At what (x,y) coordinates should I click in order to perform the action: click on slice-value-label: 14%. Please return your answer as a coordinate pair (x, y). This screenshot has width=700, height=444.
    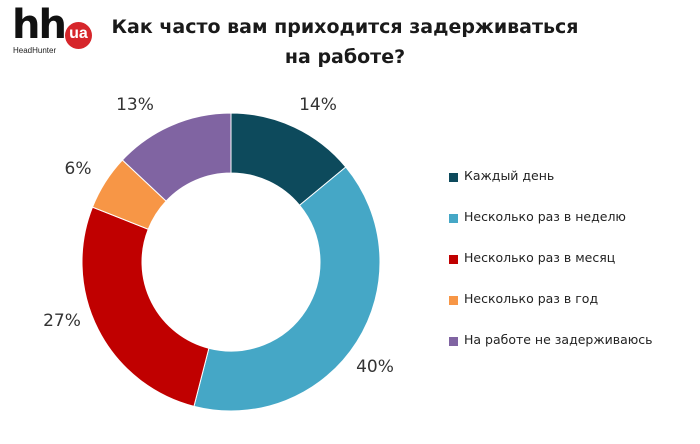
    Looking at the image, I should click on (318, 105).